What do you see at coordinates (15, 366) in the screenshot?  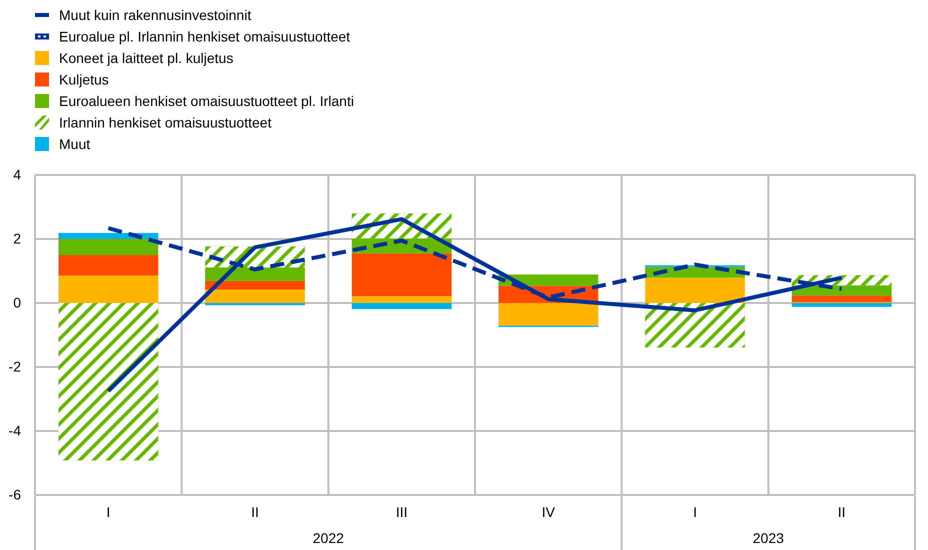 I see `y-tick-label: -2` at bounding box center [15, 366].